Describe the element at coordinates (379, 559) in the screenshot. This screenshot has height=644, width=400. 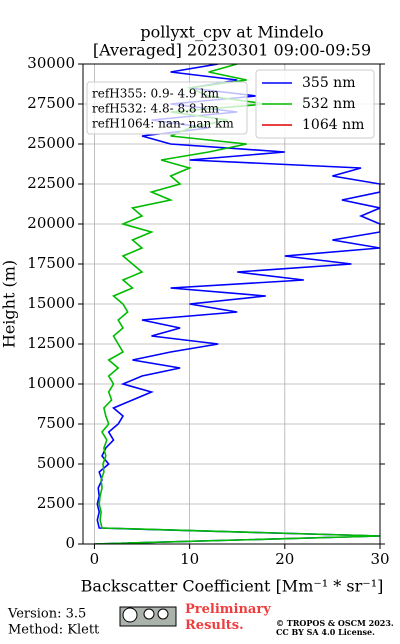
I see `x-tick-label: 30` at that location.